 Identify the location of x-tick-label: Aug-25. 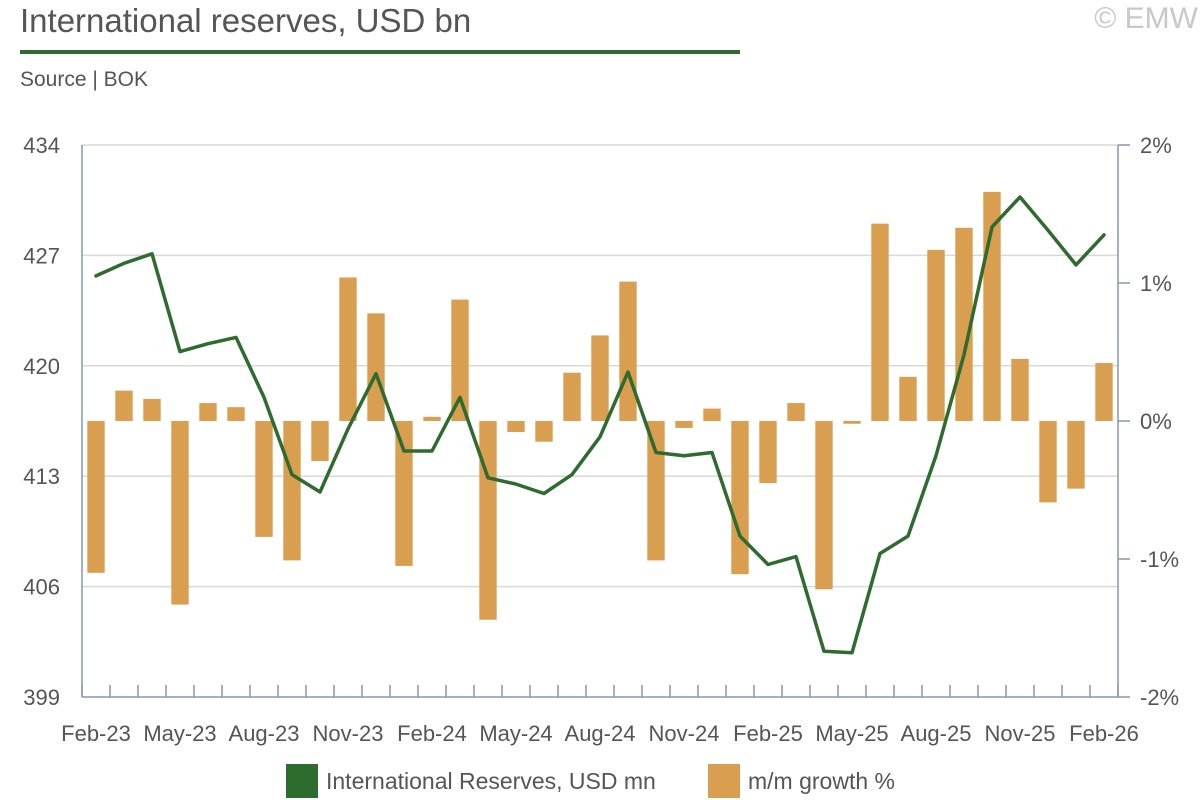
(936, 733).